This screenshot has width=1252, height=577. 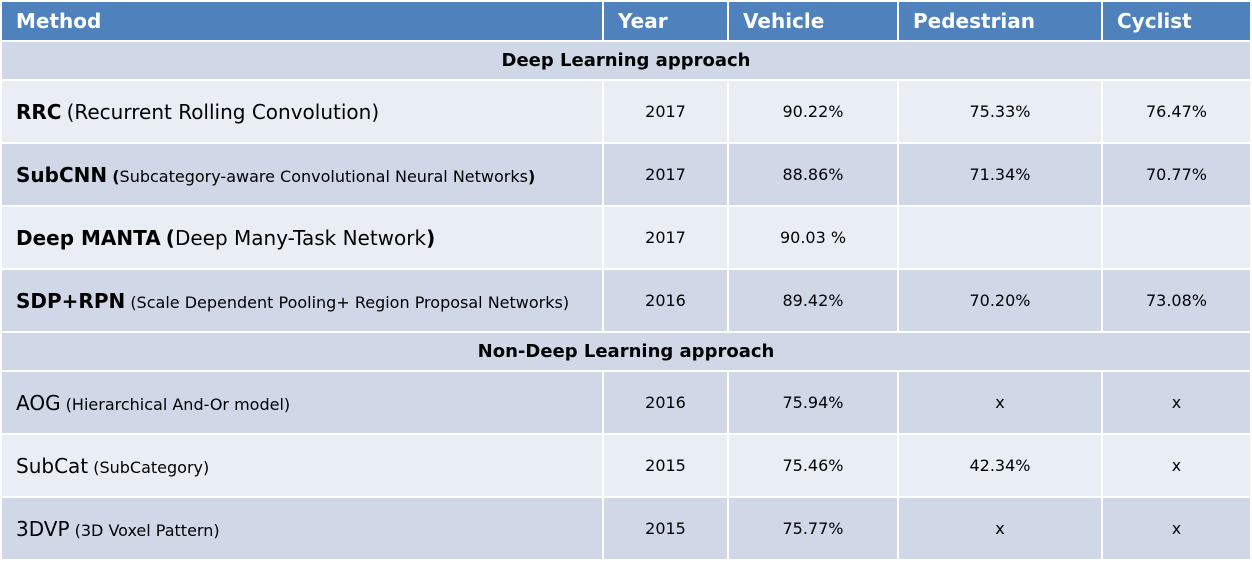 I want to click on method-description: Deep Many-Task Network, so click(x=300, y=237).